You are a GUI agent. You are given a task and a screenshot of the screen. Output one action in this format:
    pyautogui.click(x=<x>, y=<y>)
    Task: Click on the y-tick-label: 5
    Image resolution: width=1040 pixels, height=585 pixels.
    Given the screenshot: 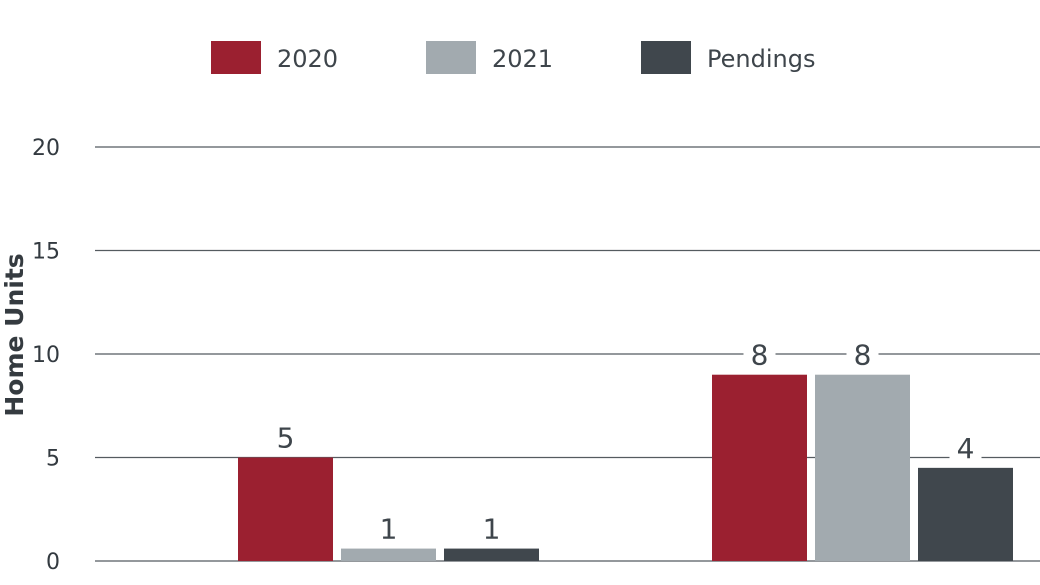 What is the action you would take?
    pyautogui.click(x=53, y=459)
    